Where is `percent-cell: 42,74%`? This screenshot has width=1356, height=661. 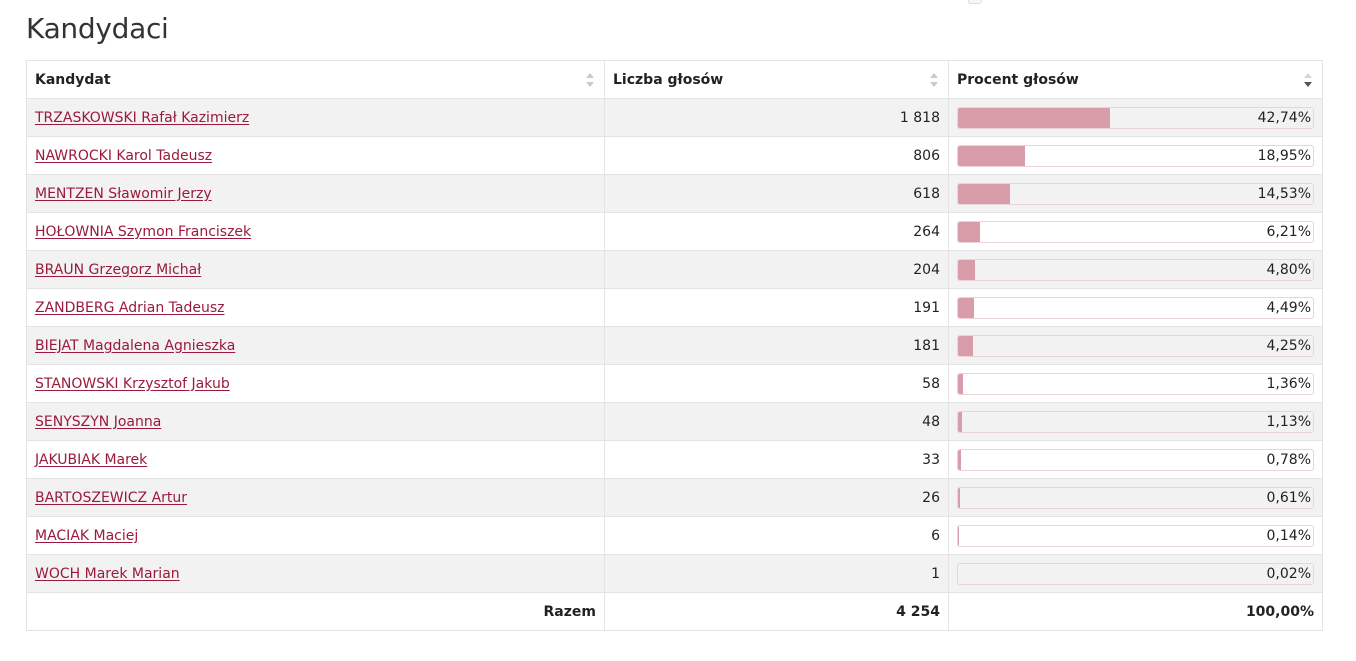 percent-cell: 42,74% is located at coordinates (1135, 117).